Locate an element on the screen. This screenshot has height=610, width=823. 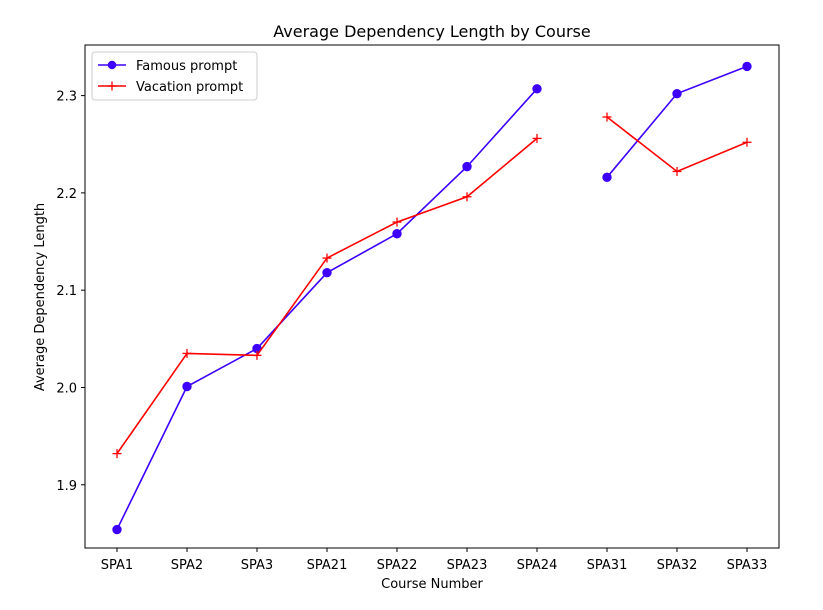
legend-box is located at coordinates (174, 76).